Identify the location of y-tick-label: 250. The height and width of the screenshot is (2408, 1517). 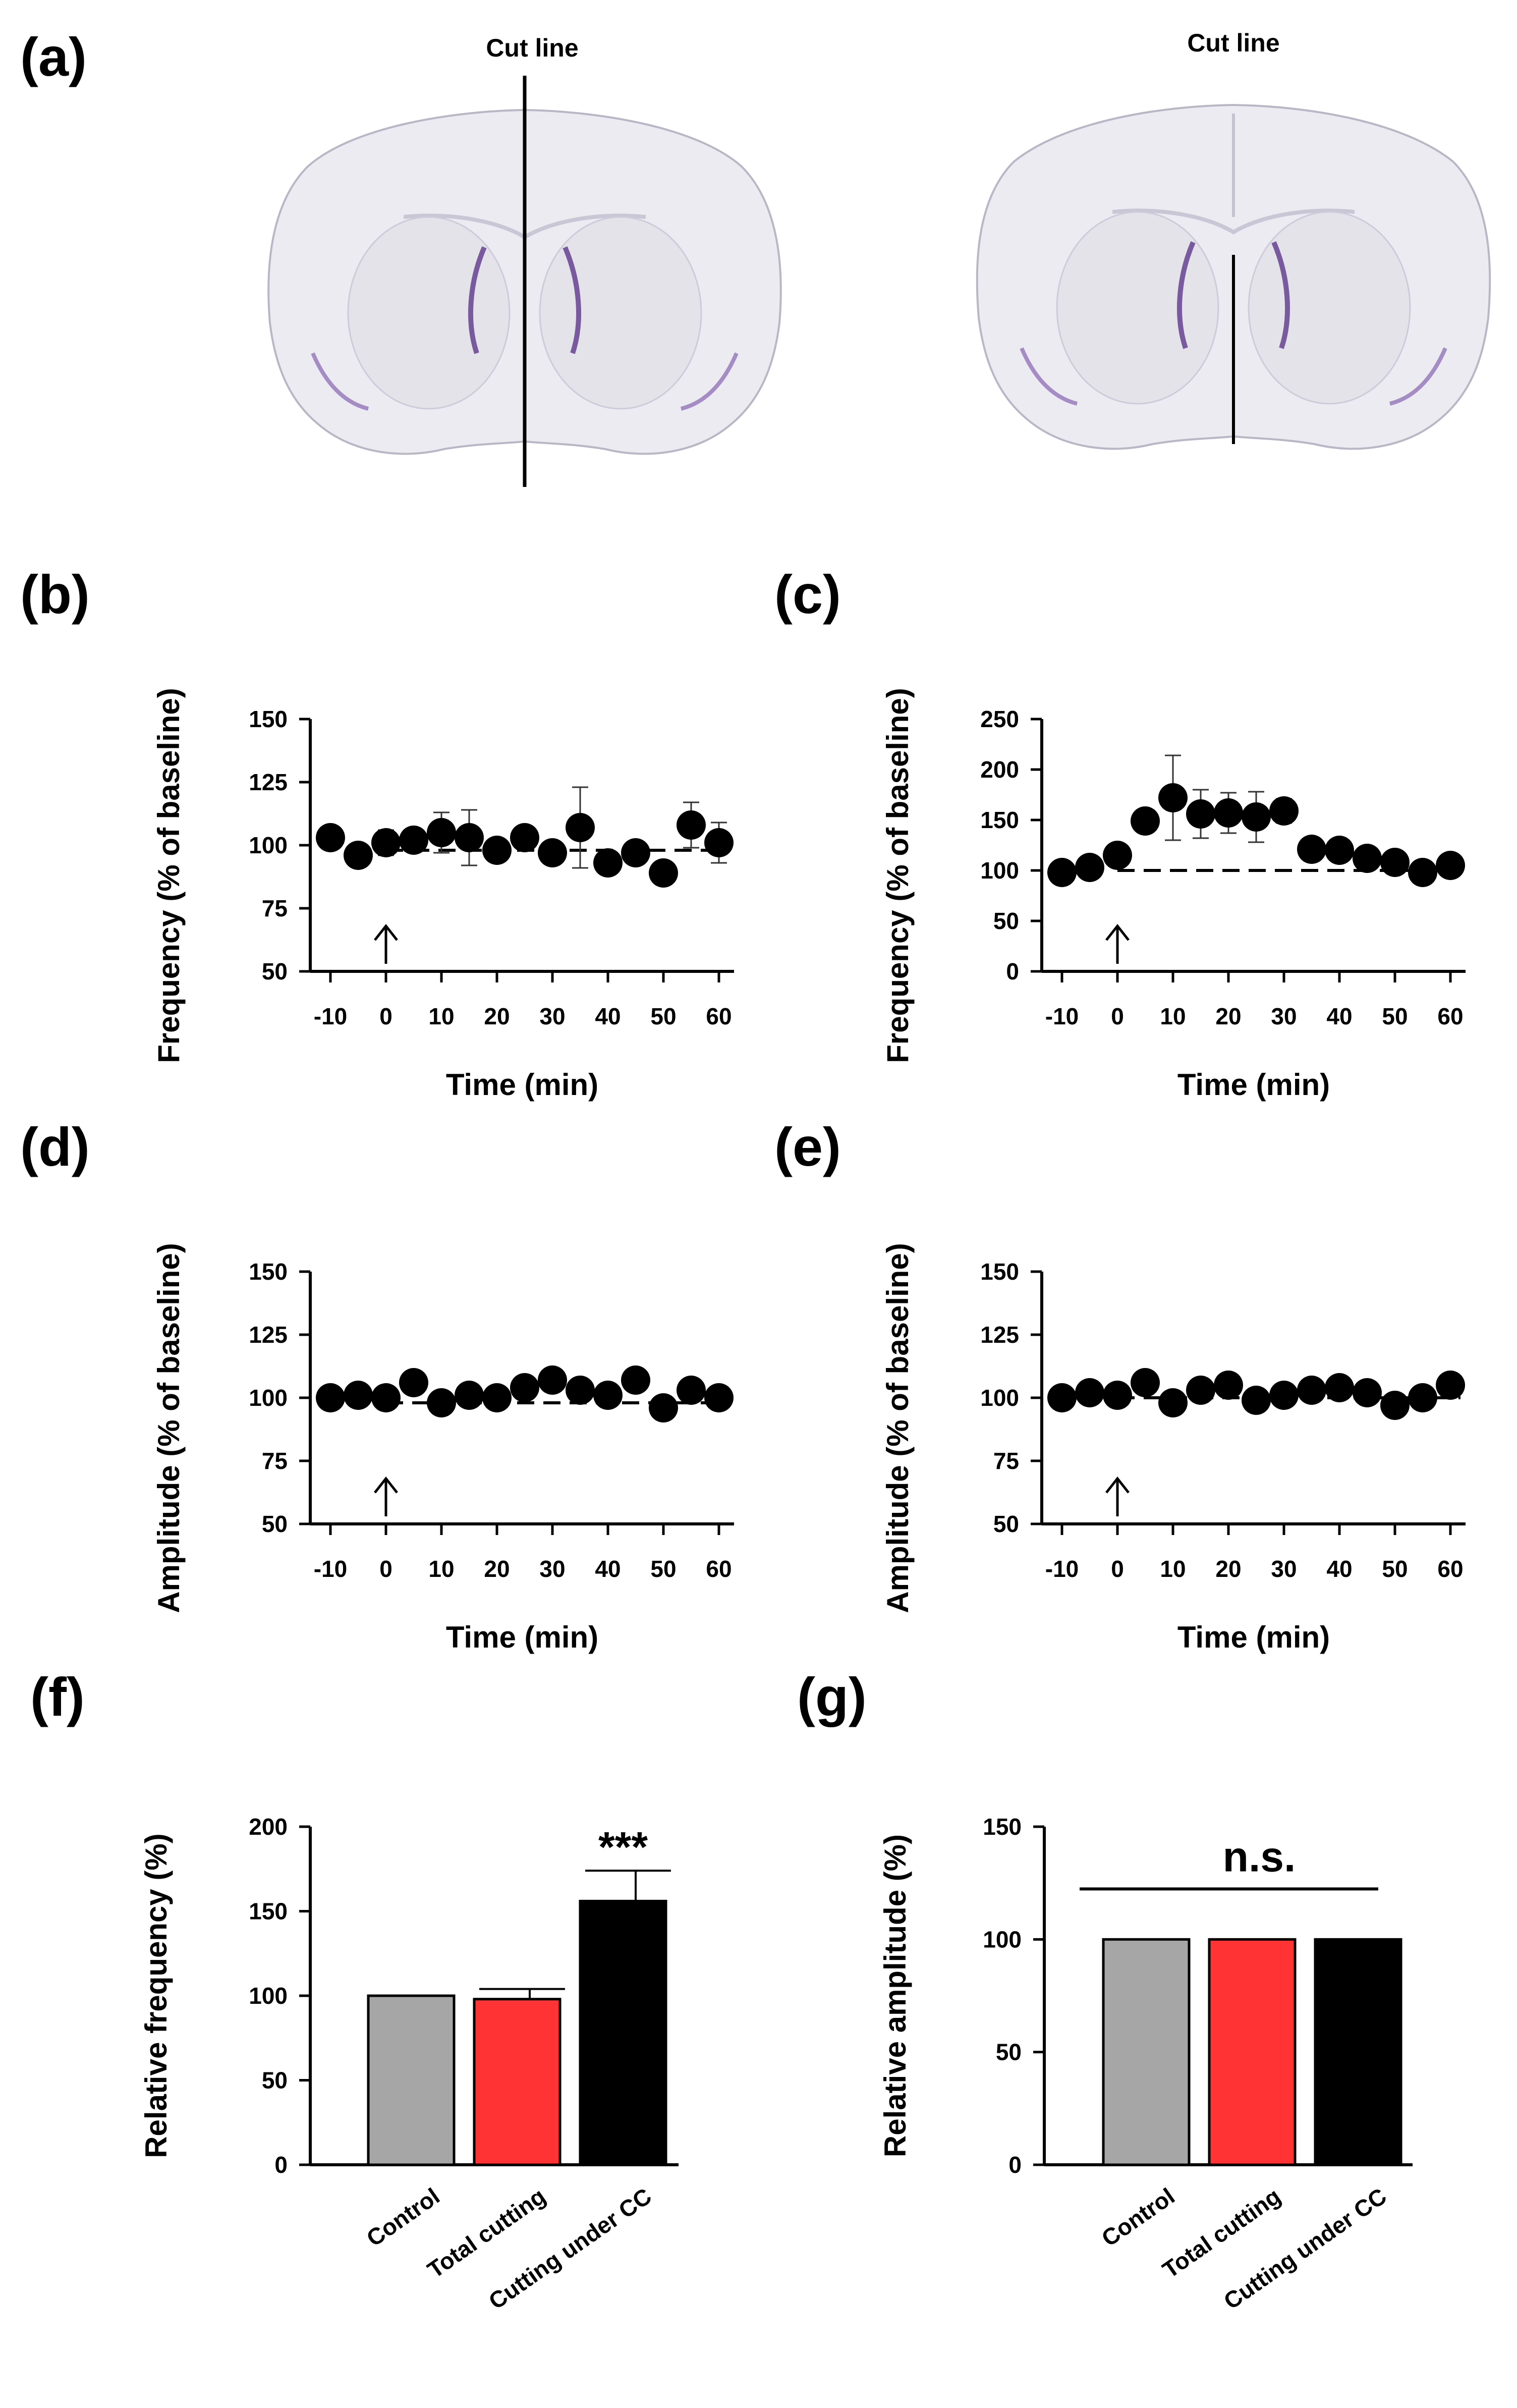
(999, 719).